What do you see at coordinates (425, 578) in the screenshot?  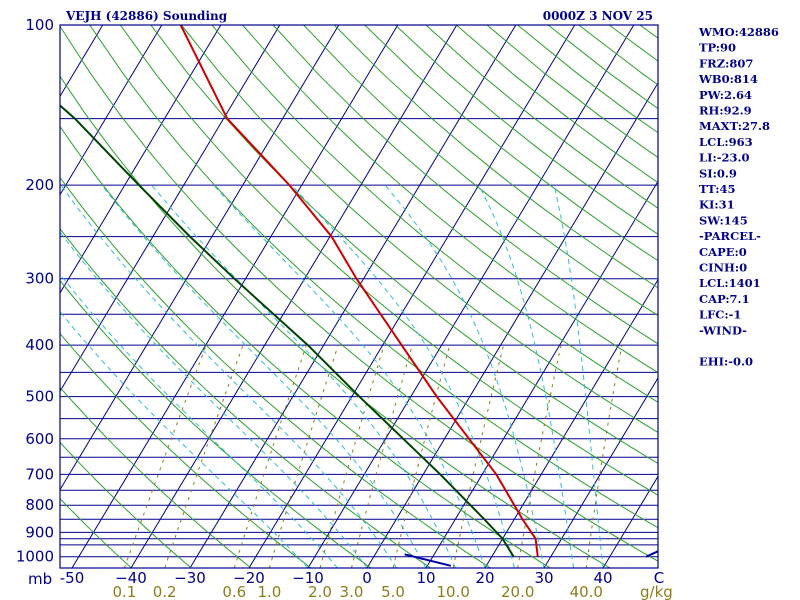 I see `temperature-tick-label: 10` at bounding box center [425, 578].